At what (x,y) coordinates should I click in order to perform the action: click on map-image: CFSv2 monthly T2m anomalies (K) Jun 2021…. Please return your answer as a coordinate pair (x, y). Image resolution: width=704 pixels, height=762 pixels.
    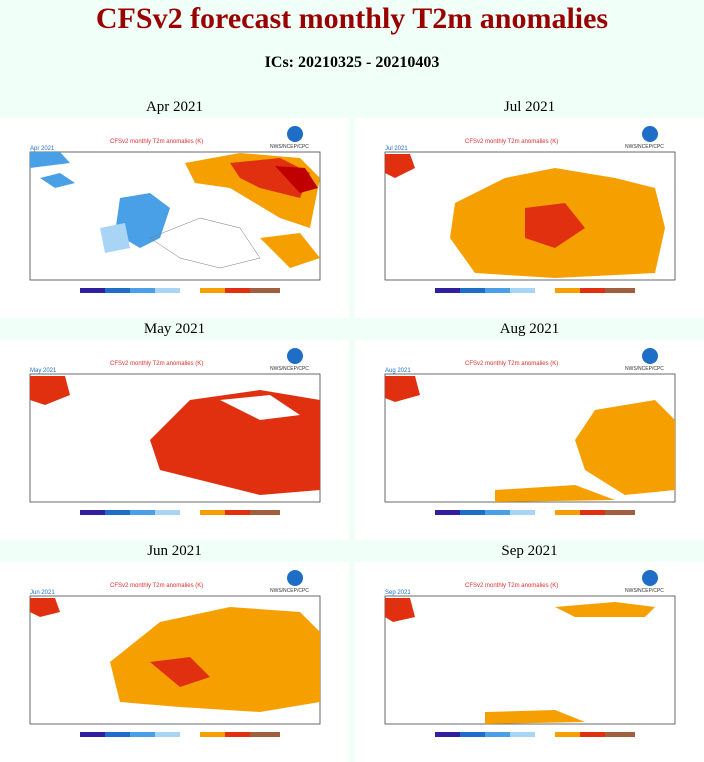
    Looking at the image, I should click on (174, 662).